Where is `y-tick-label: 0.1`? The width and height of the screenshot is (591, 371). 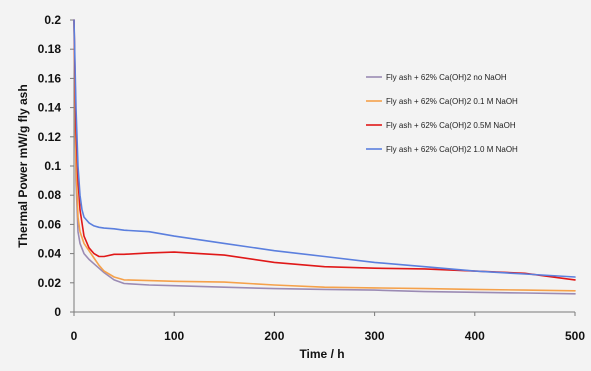
y-tick-label: 0.1 is located at coordinates (52, 166).